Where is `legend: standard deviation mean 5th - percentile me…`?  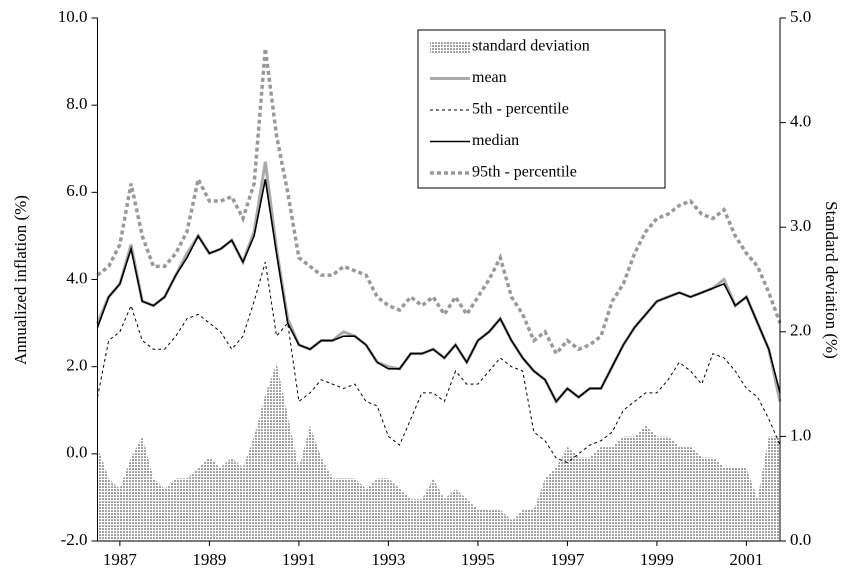 legend: standard deviation mean 5th - percentile me… is located at coordinates (541, 109).